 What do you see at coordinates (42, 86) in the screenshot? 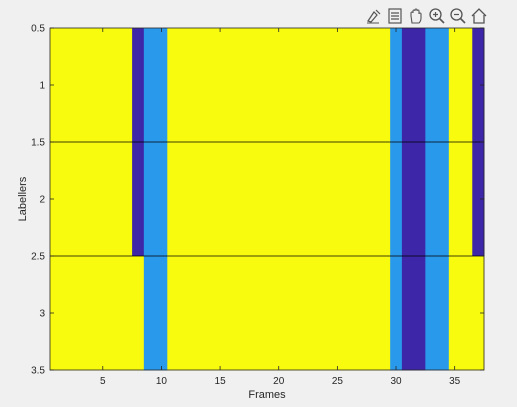
I see `y-tick-label: 1` at bounding box center [42, 86].